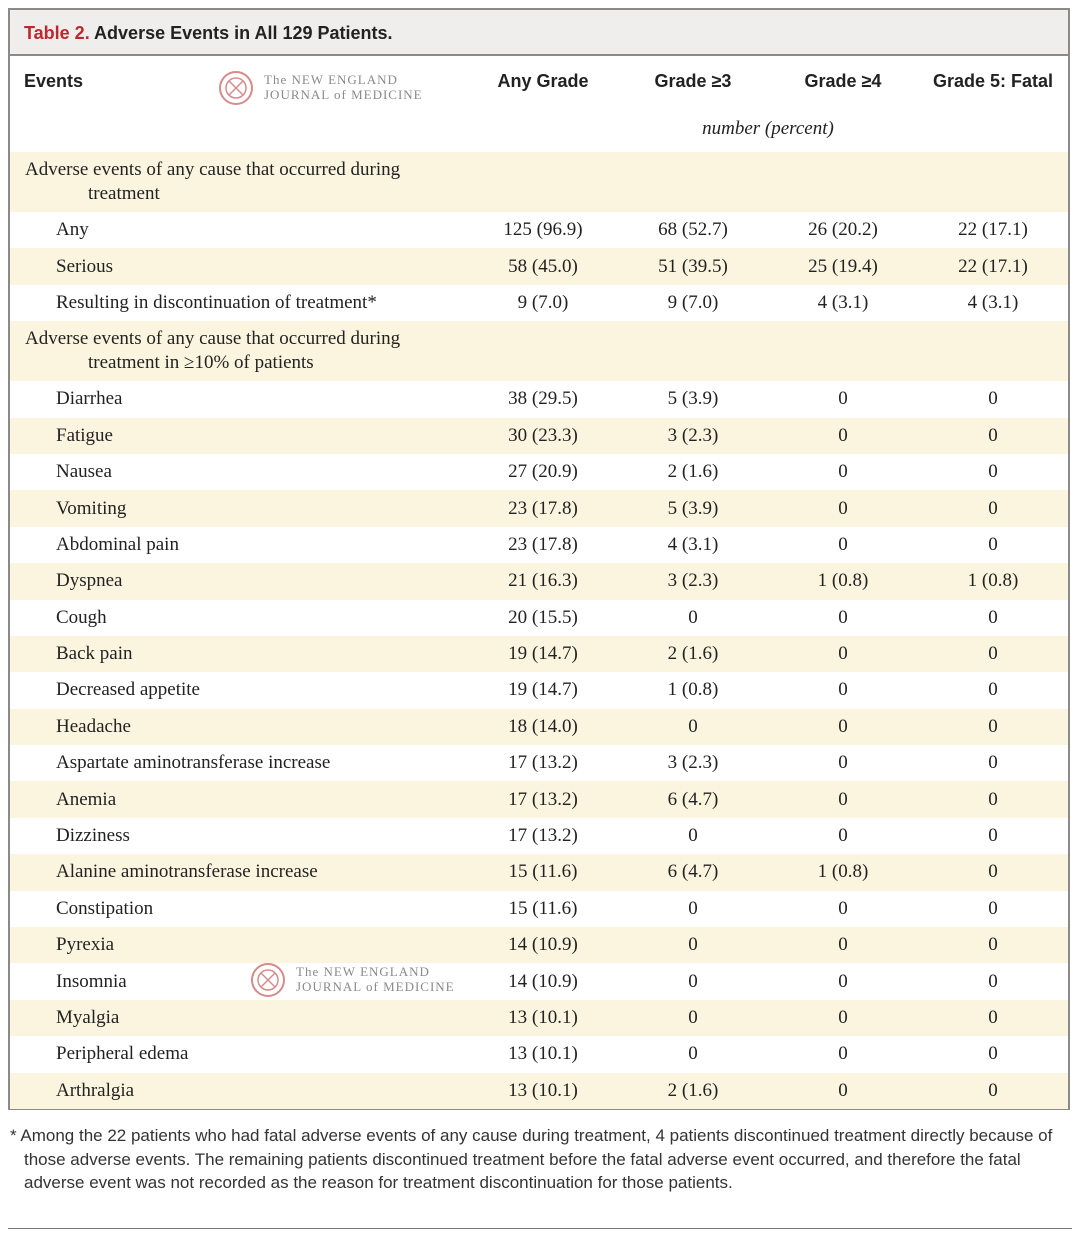 The width and height of the screenshot is (1080, 1238). Describe the element at coordinates (539, 399) in the screenshot. I see `data-row: Diarrhea 38 (29.5) 5 (3.9) 0 0` at that location.